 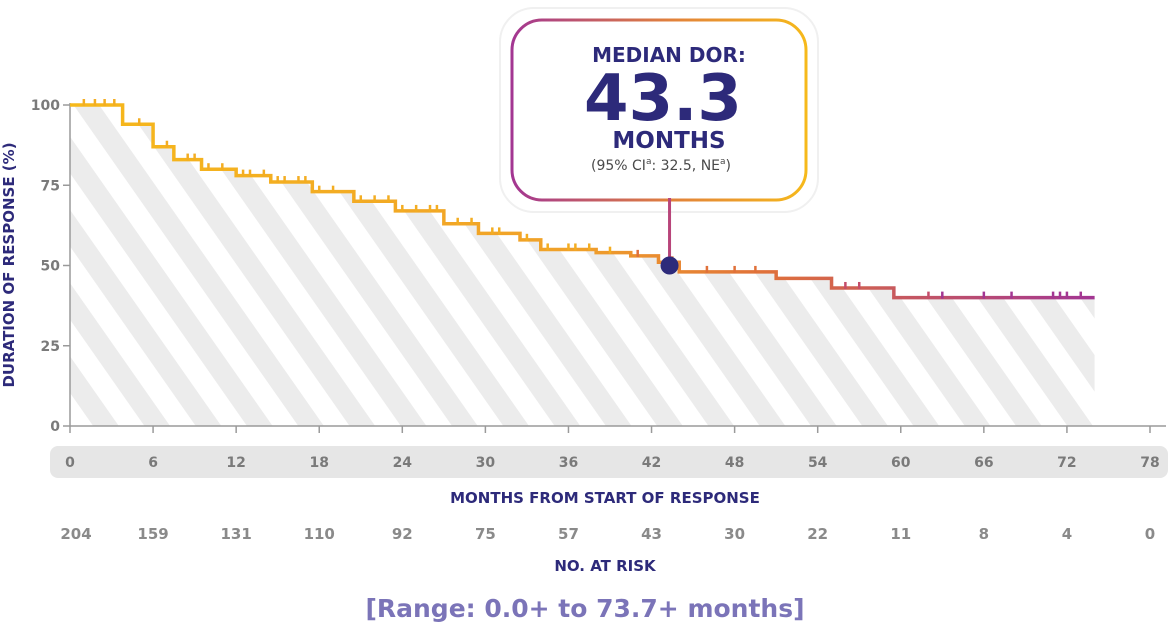 I want to click on y-axis-ticks: 0 25 50 75 100, so click(x=50, y=266).